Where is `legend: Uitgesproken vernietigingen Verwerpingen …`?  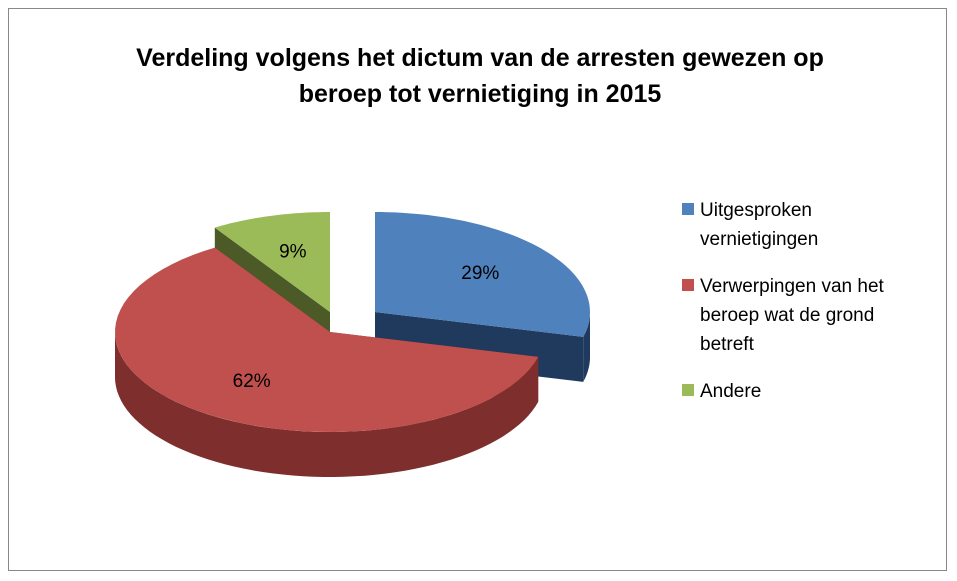 legend: Uitgesproken vernietigingen Verwerpingen … is located at coordinates (812, 310).